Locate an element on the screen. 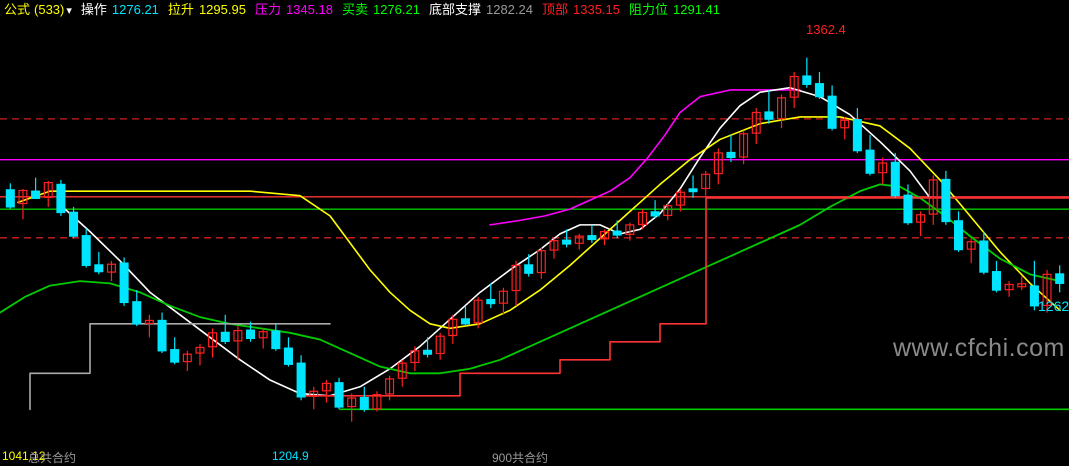 Image resolution: width=1069 pixels, height=466 pixels. indicator-top: 顶部 1335.15 is located at coordinates (581, 10).